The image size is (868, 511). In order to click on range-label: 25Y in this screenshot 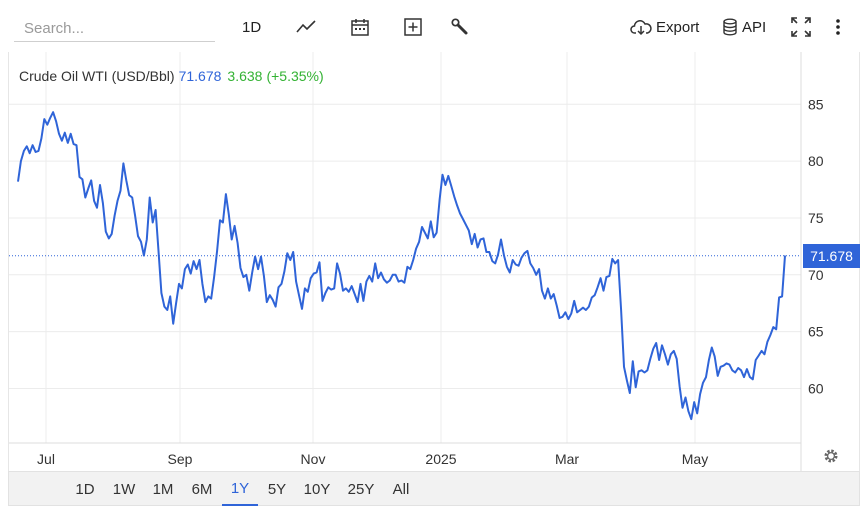, I will do `click(361, 489)`.